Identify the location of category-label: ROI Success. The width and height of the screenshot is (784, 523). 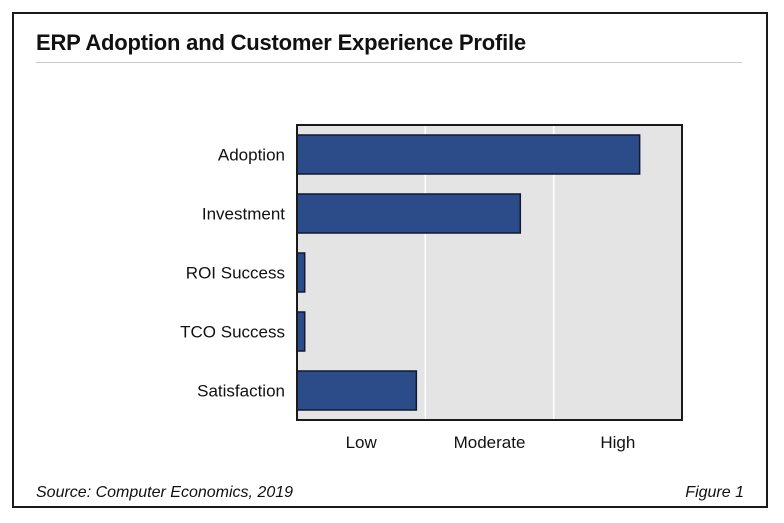
(235, 273).